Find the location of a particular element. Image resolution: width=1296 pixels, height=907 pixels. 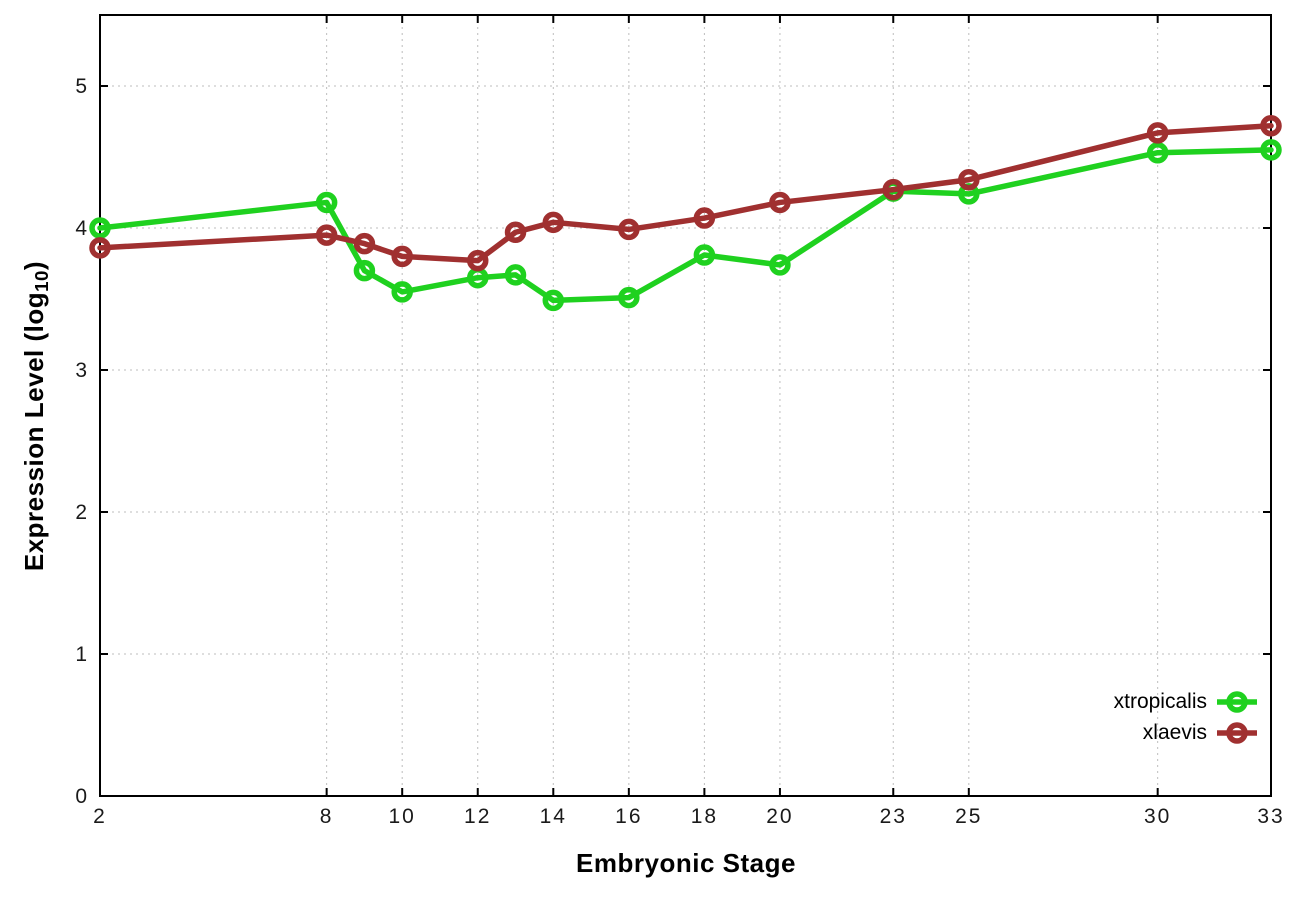

x-tick-label: 18 is located at coordinates (704, 816).